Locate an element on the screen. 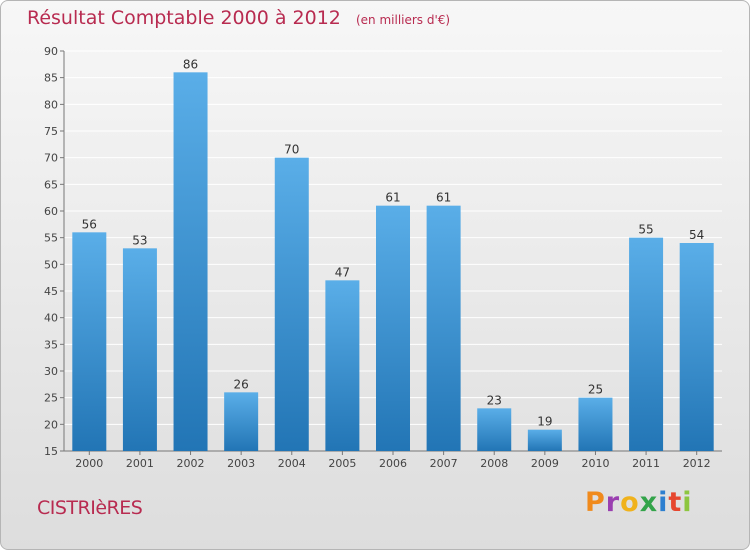 Image resolution: width=750 pixels, height=550 pixels. bar-2009 is located at coordinates (544, 440).